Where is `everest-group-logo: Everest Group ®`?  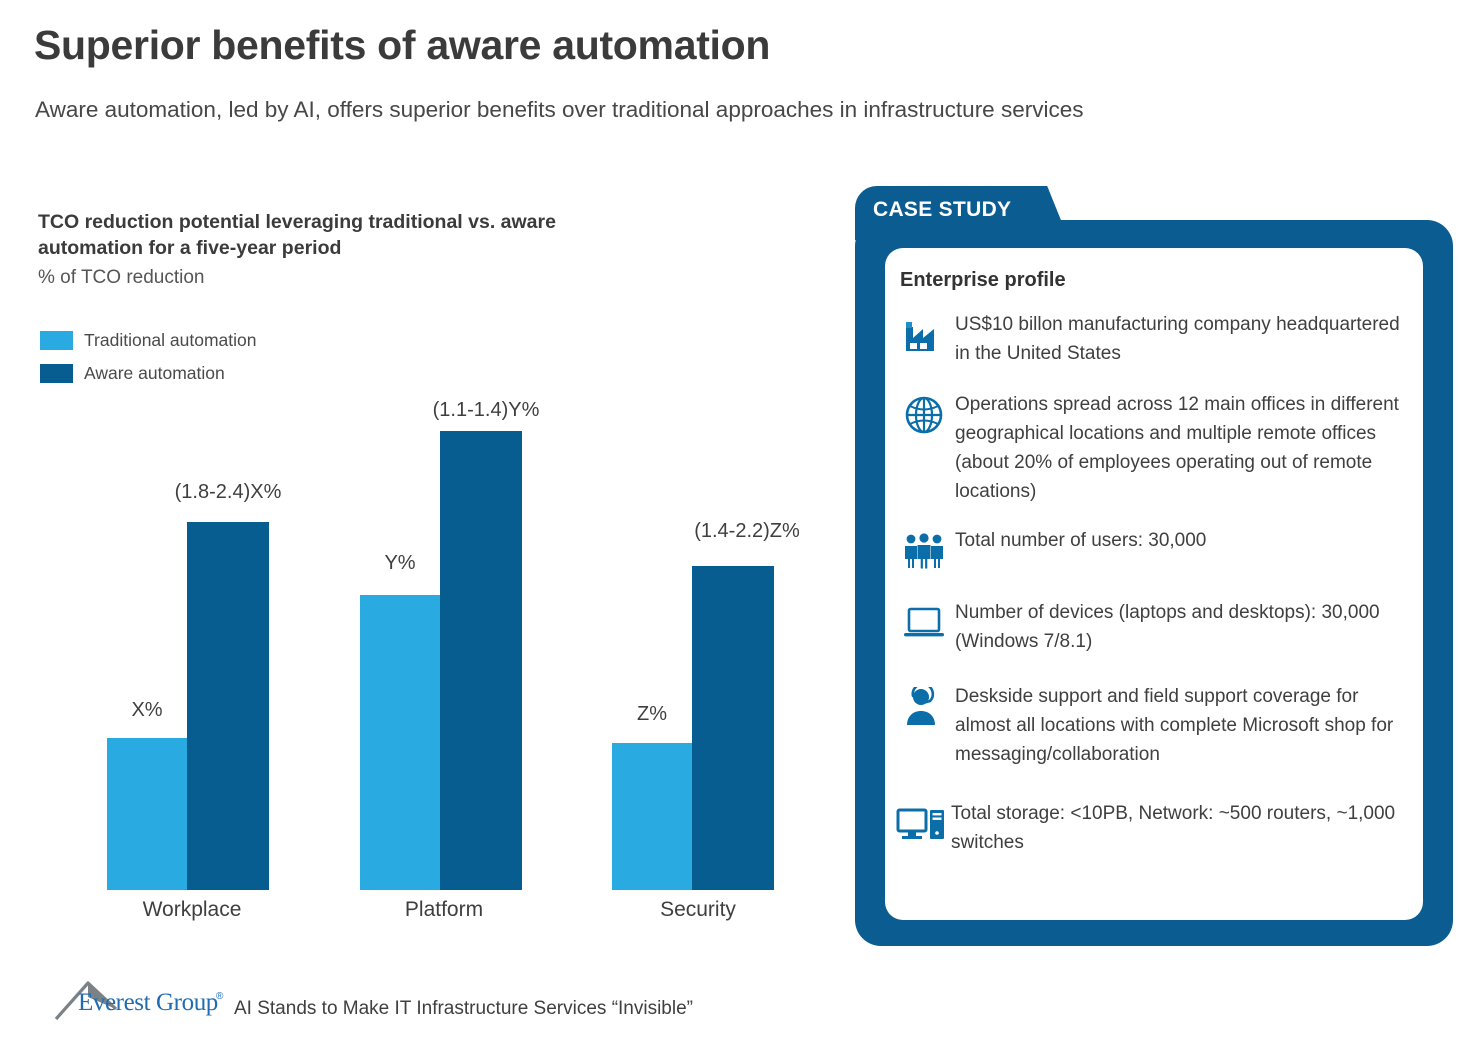
everest-group-logo: Everest Group ® is located at coordinates (143, 1000).